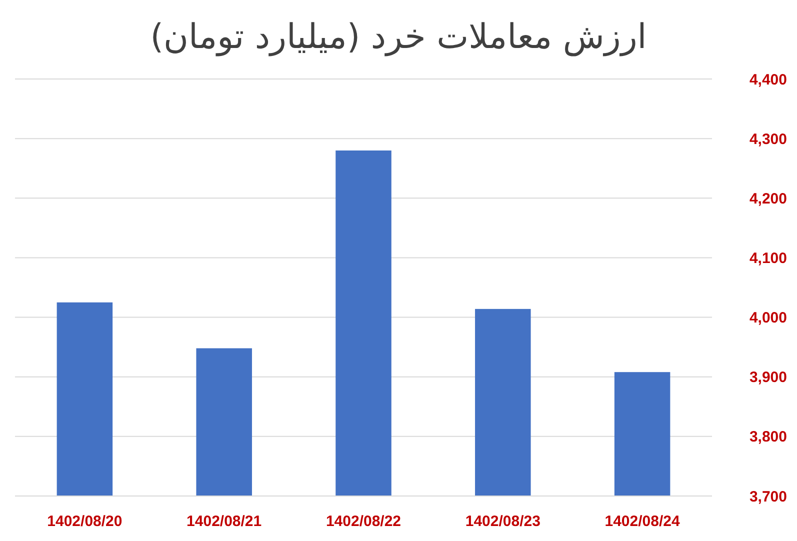 This screenshot has width=797, height=541. I want to click on y-tick-label: 3,800, so click(768, 437).